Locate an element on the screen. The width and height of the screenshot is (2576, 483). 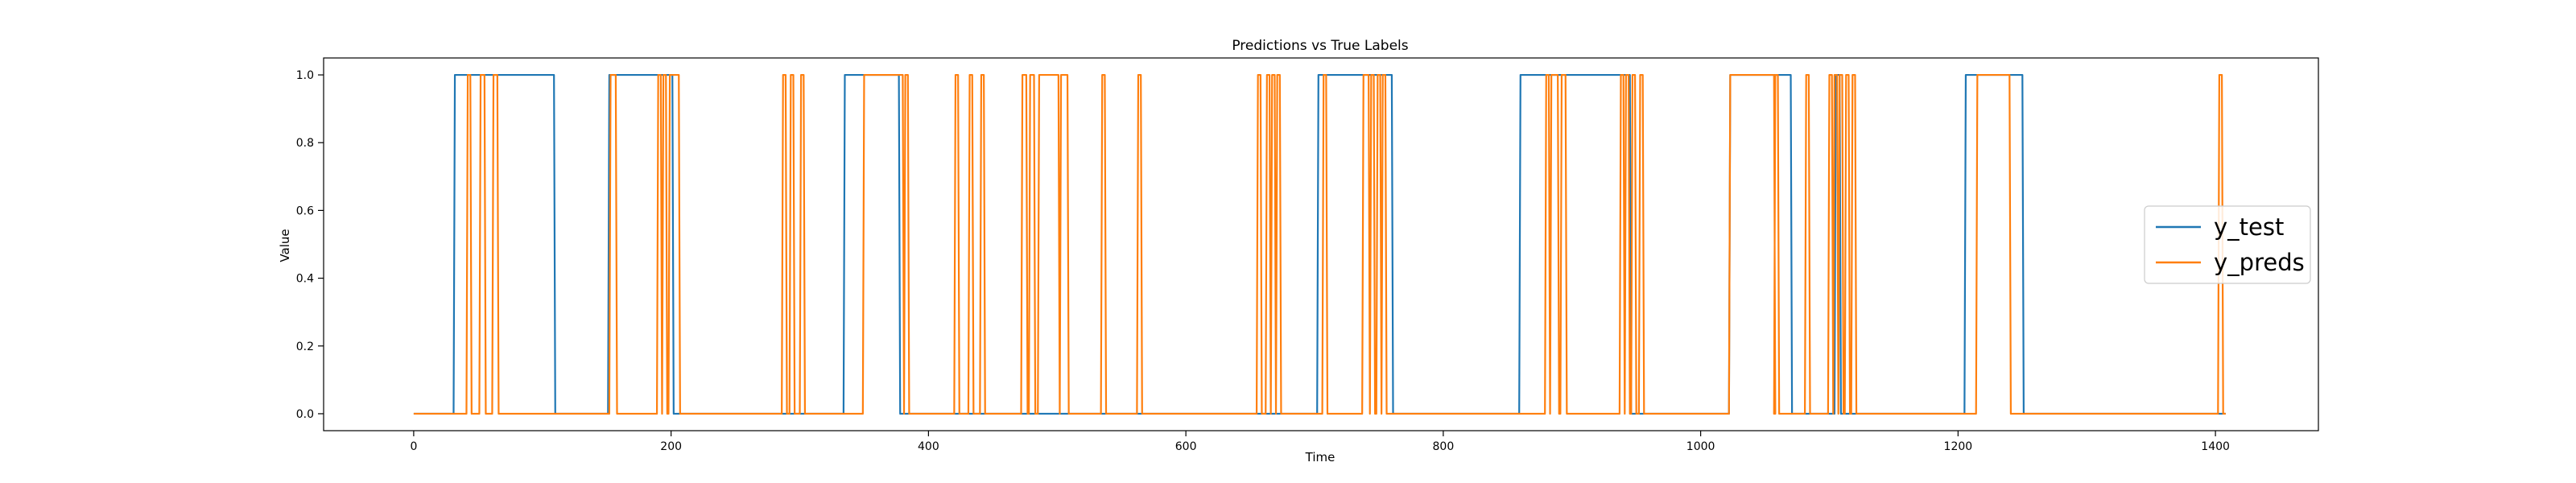
x-tick-label: 1400 is located at coordinates (2215, 446).